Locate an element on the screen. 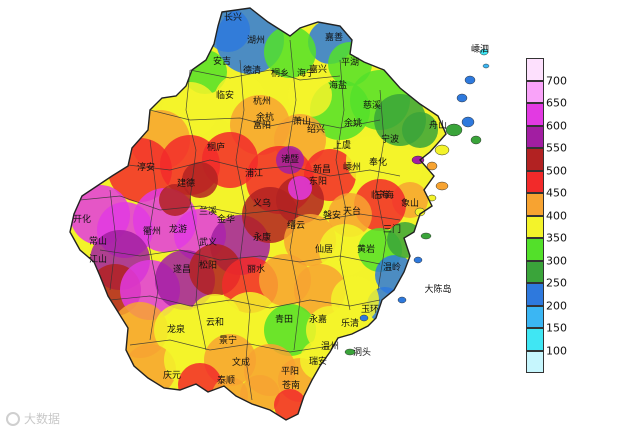 The width and height of the screenshot is (631, 435). city-label: 青田 is located at coordinates (284, 319).